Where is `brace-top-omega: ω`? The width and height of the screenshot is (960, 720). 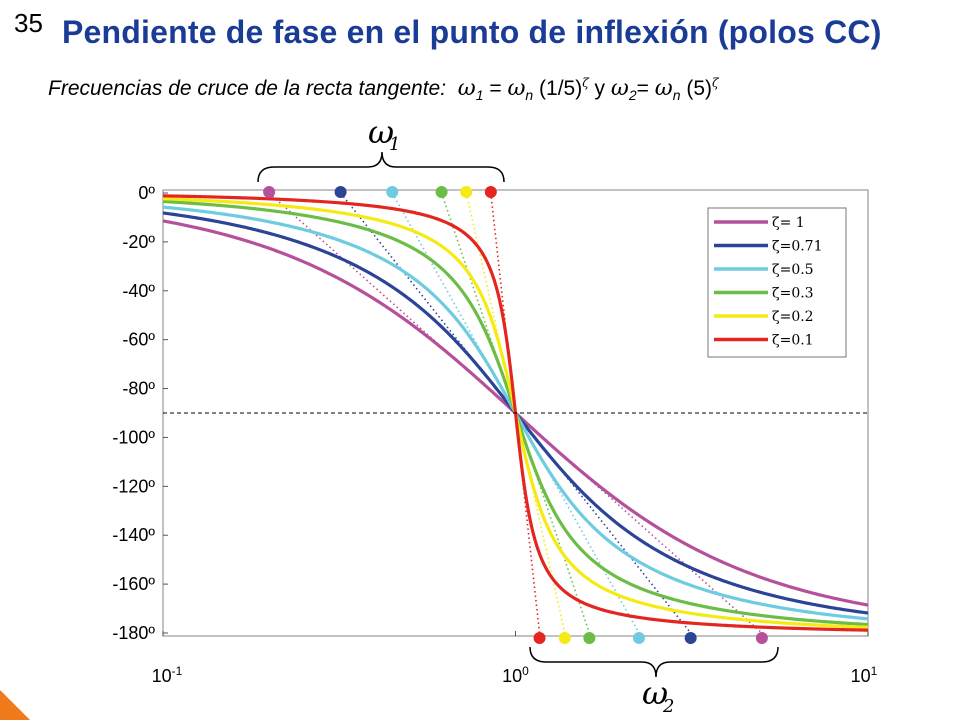 brace-top-omega: ω is located at coordinates (381, 132).